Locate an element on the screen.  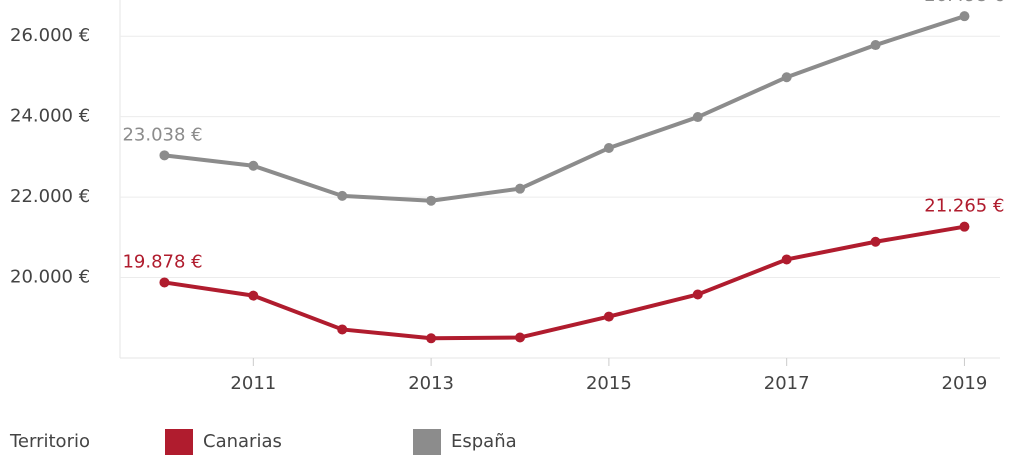
legend-label: Canarias is located at coordinates (242, 441).